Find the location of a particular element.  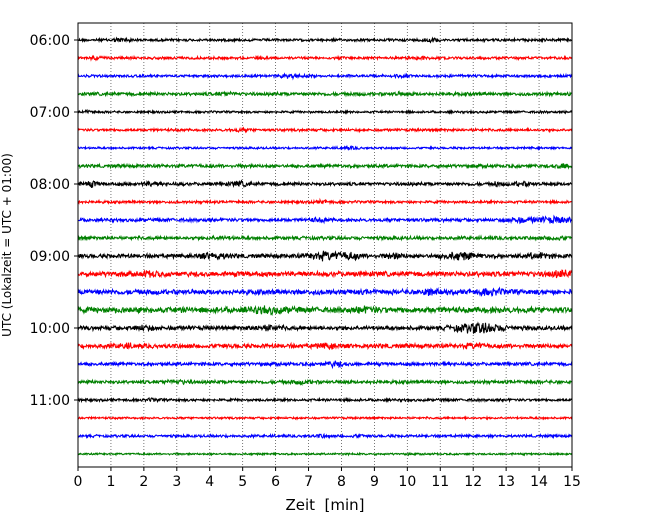

x-tick-label: 7 is located at coordinates (308, 482).